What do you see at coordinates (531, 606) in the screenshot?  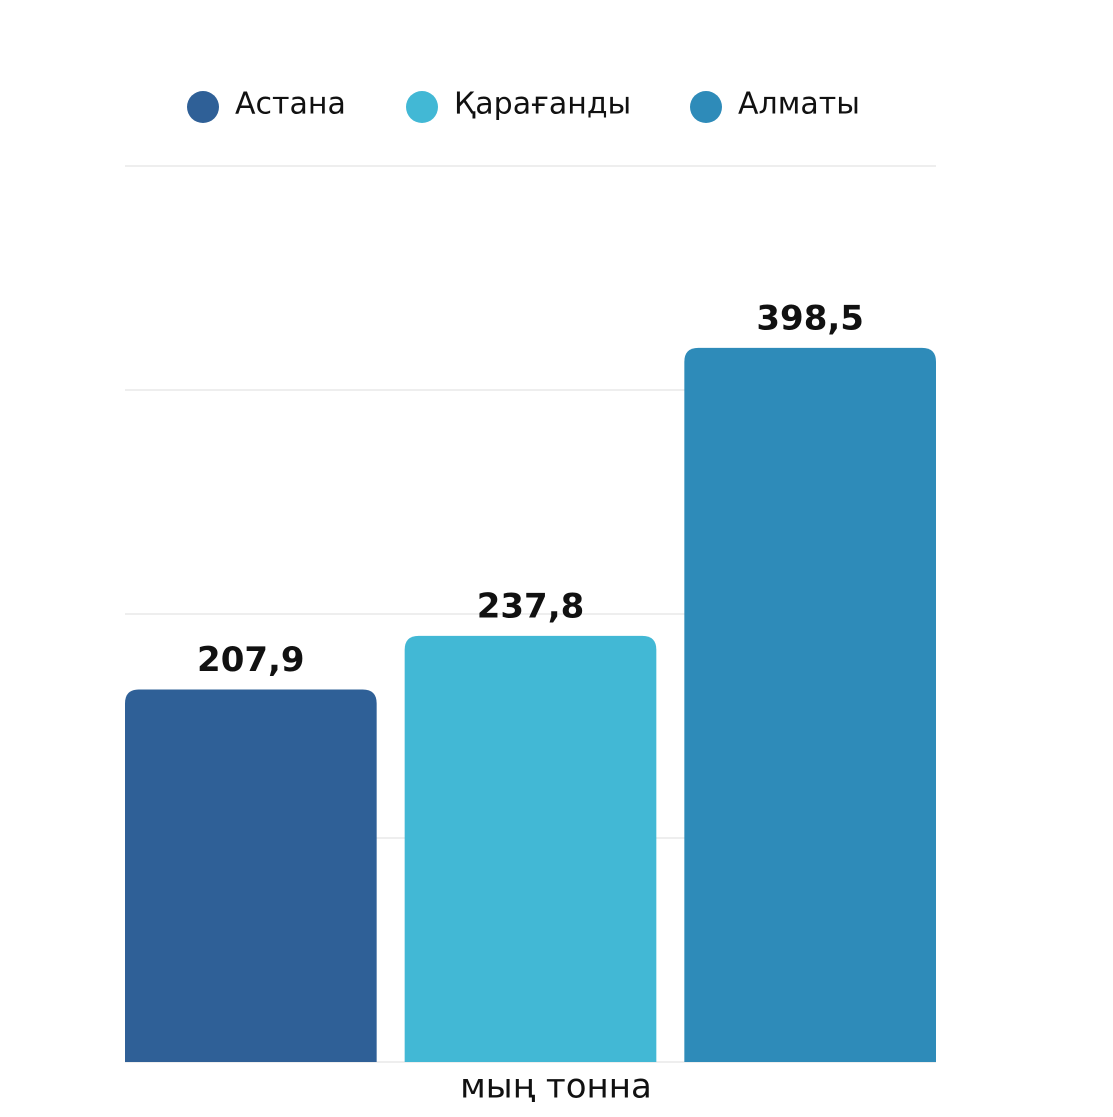 I see `value-label: 237,8` at bounding box center [531, 606].